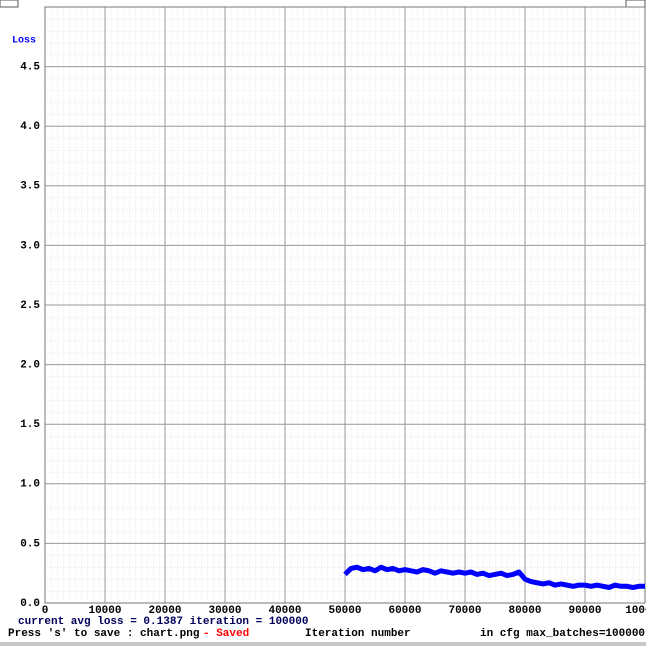 The height and width of the screenshot is (646, 646). I want to click on y-tick-label: 0.0, so click(30, 604).